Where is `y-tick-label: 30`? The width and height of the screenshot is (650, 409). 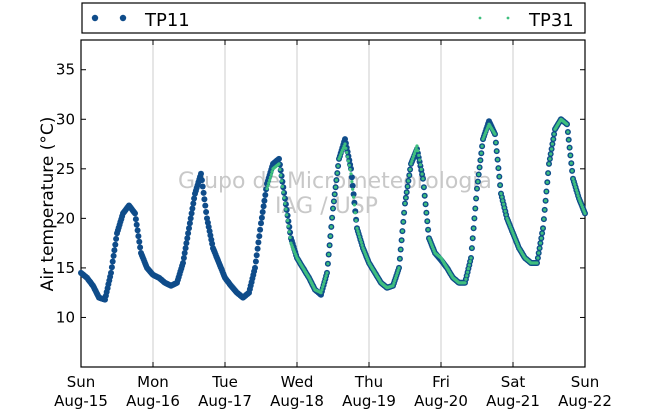 y-tick-label: 30 is located at coordinates (65, 119).